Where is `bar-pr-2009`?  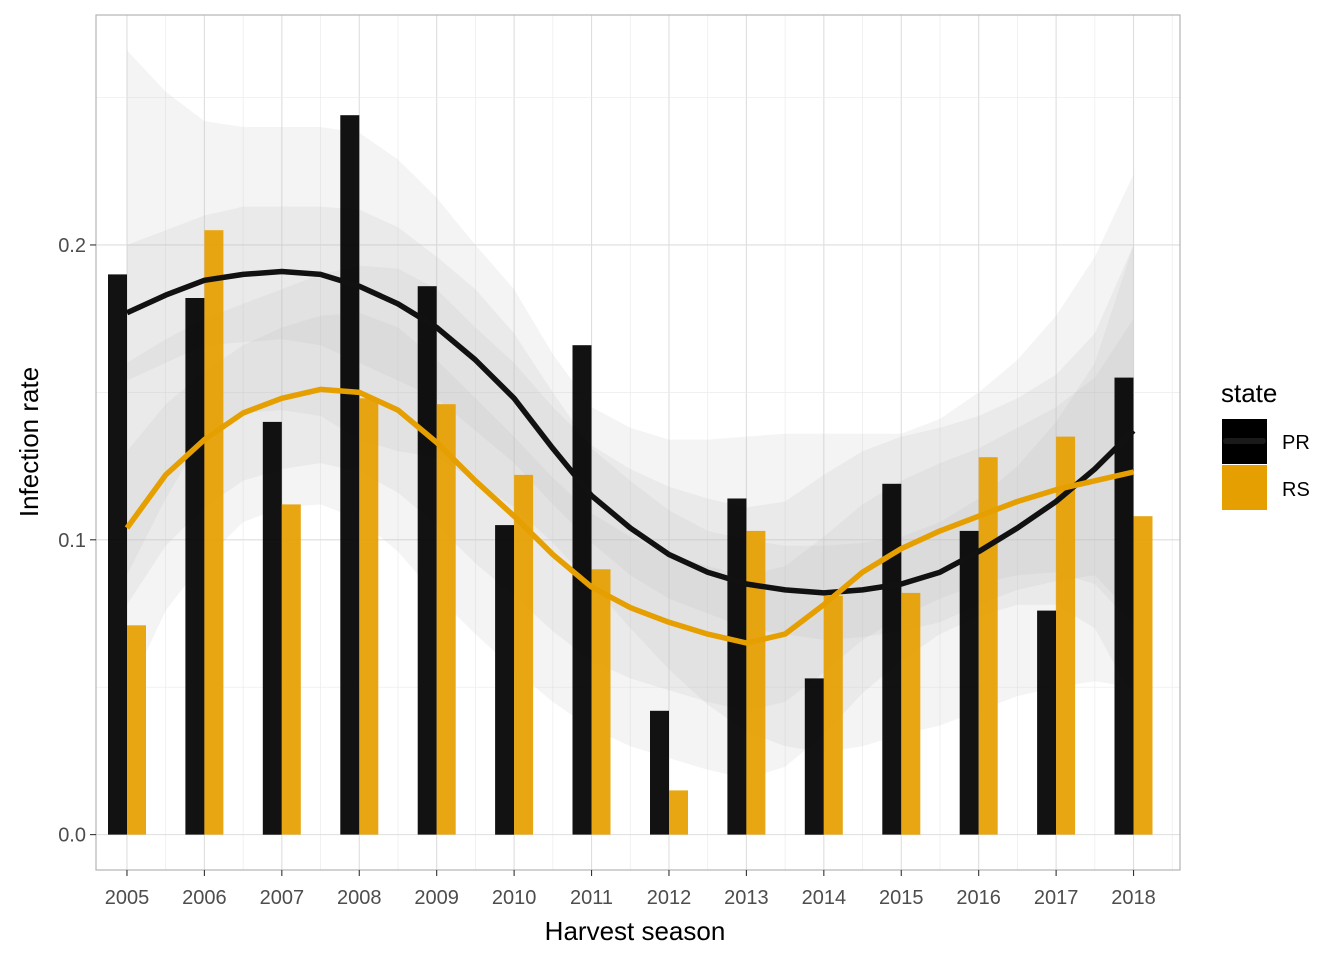
bar-pr-2009 is located at coordinates (427, 560).